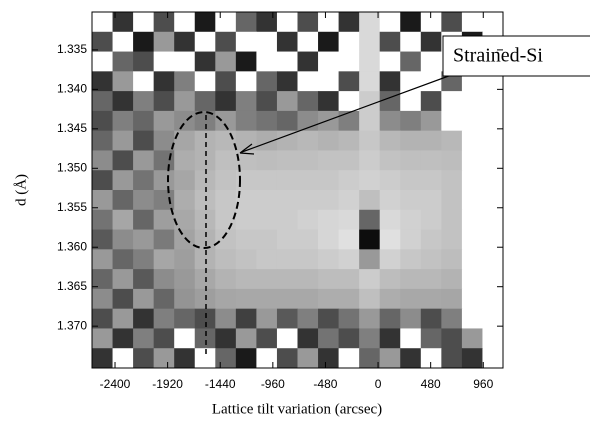 Image resolution: width=590 pixels, height=427 pixels. I want to click on y-axis-label: d (Å), so click(21, 190).